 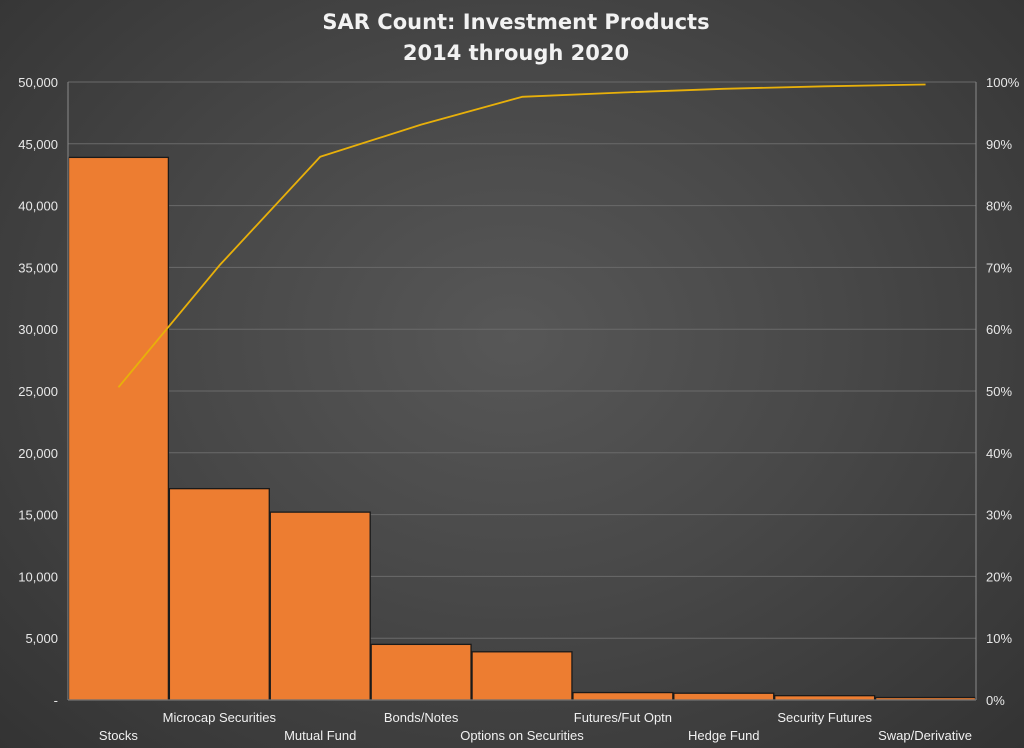 I want to click on y-right-tick-label: 80%, so click(x=999, y=206).